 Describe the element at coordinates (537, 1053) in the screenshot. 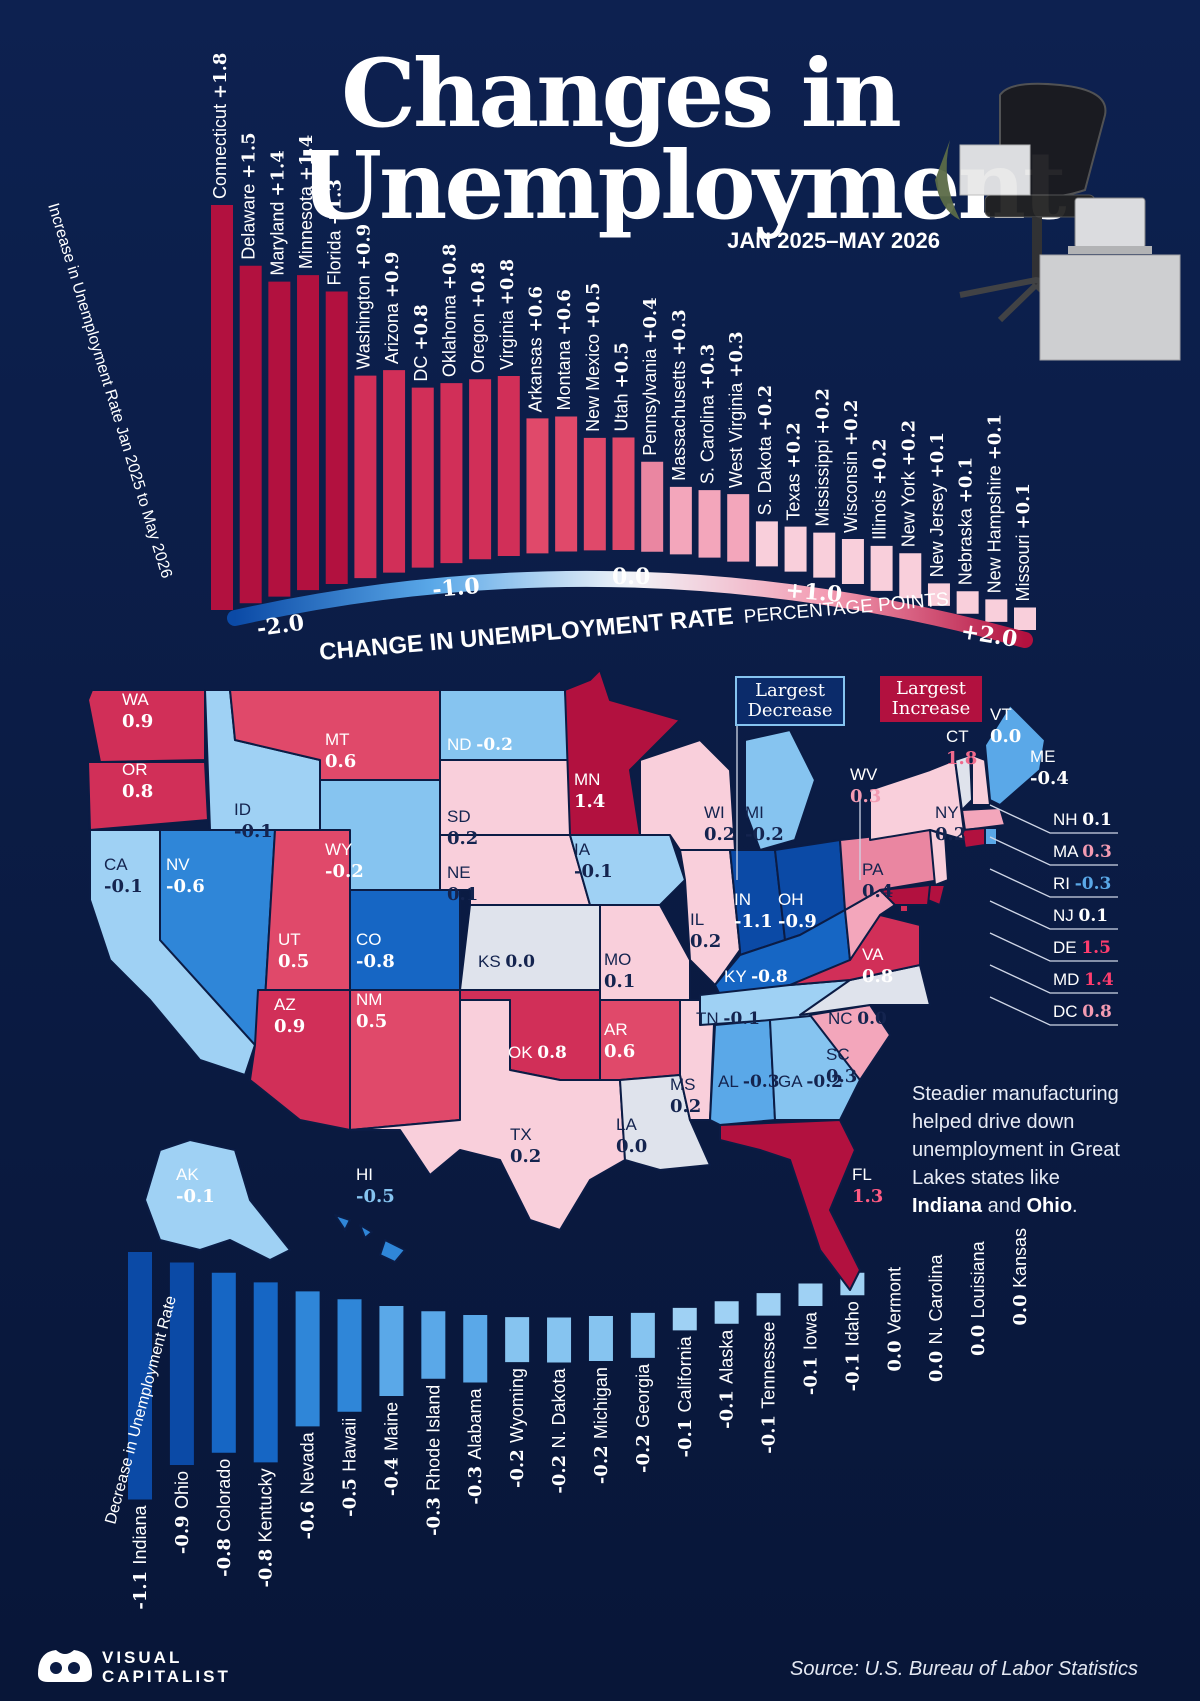

I see `map-label-ok: OK 0.8` at that location.